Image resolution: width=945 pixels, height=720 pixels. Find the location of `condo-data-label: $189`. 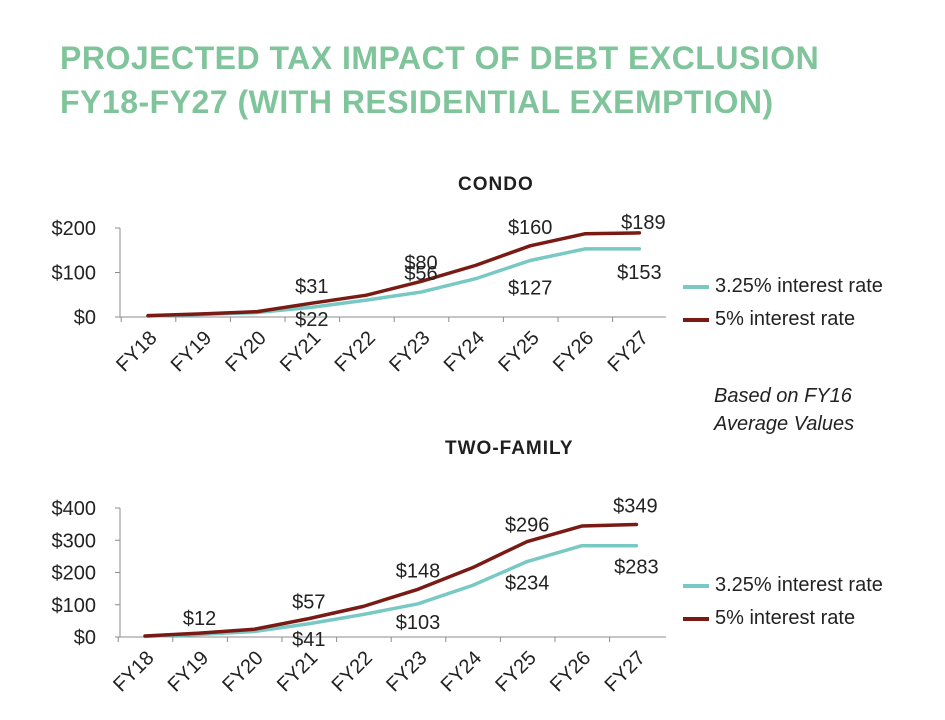

condo-data-label: $189 is located at coordinates (643, 223).